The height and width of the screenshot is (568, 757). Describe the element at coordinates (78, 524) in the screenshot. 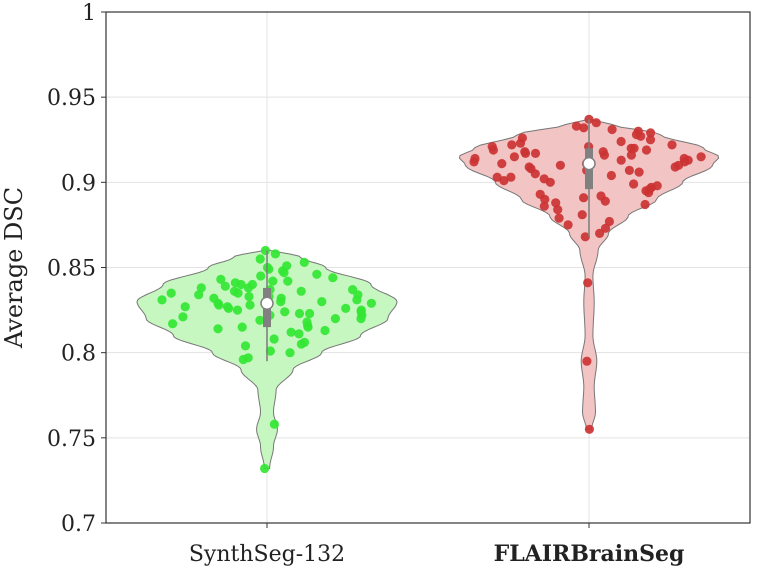

I see `y-tick-label: 0.7` at that location.